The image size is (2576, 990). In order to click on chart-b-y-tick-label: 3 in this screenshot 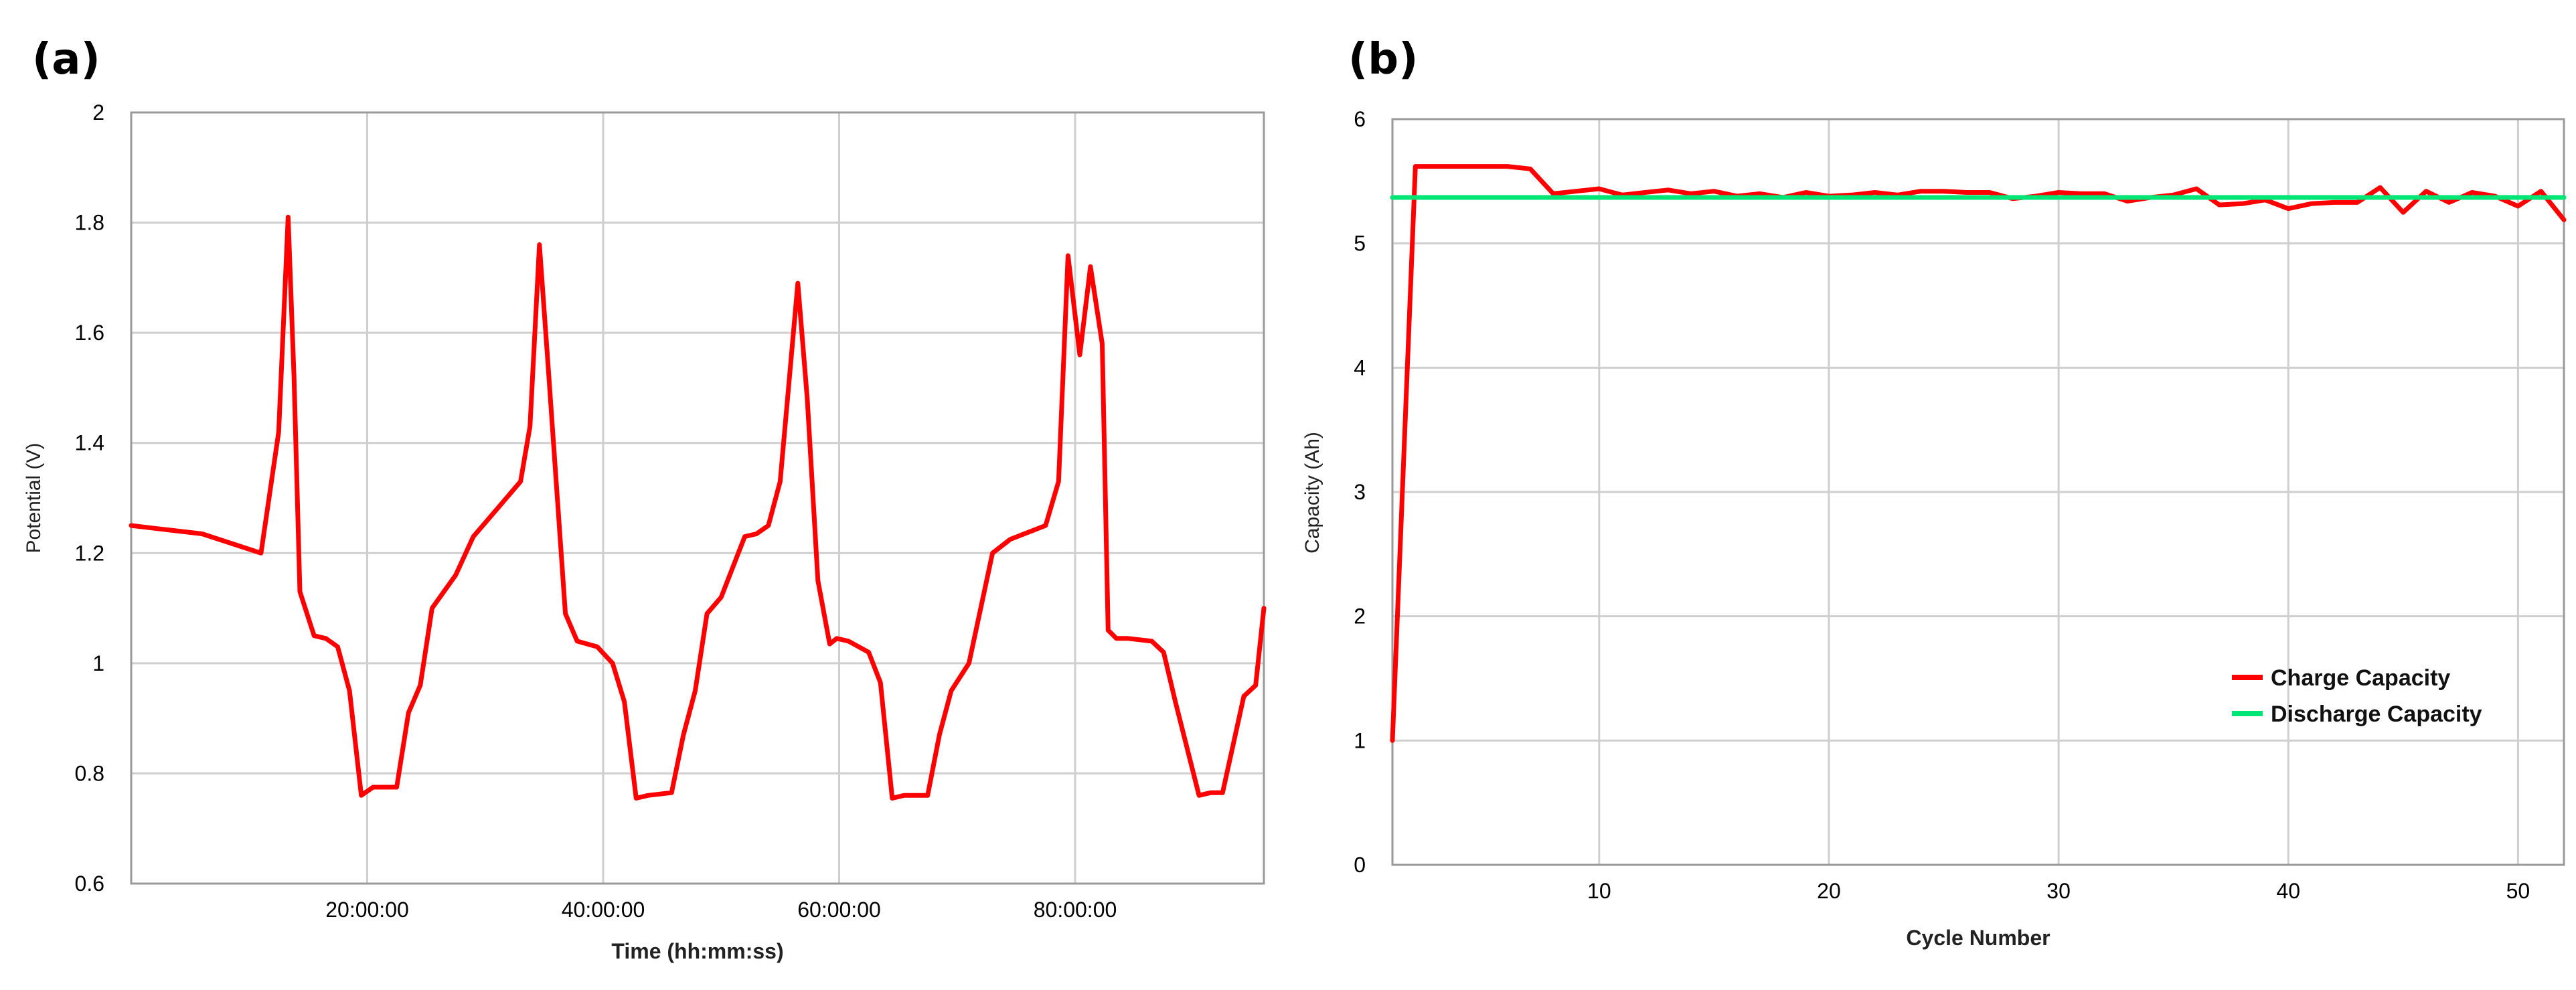, I will do `click(1360, 492)`.